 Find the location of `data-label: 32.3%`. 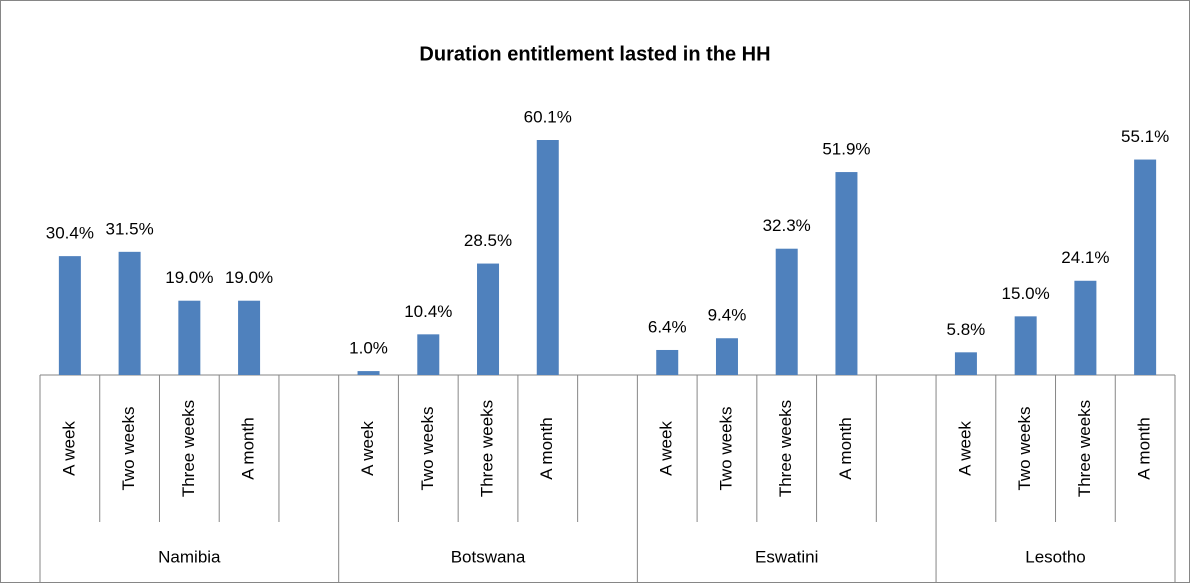

data-label: 32.3% is located at coordinates (787, 225).